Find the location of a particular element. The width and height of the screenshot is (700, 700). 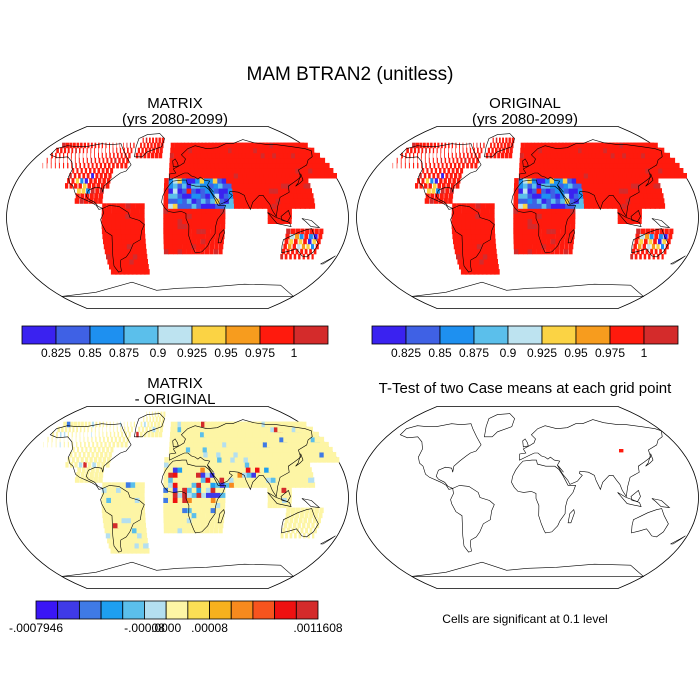

panel-title-difference: MATRIX - ORIGINAL is located at coordinates (175, 392).